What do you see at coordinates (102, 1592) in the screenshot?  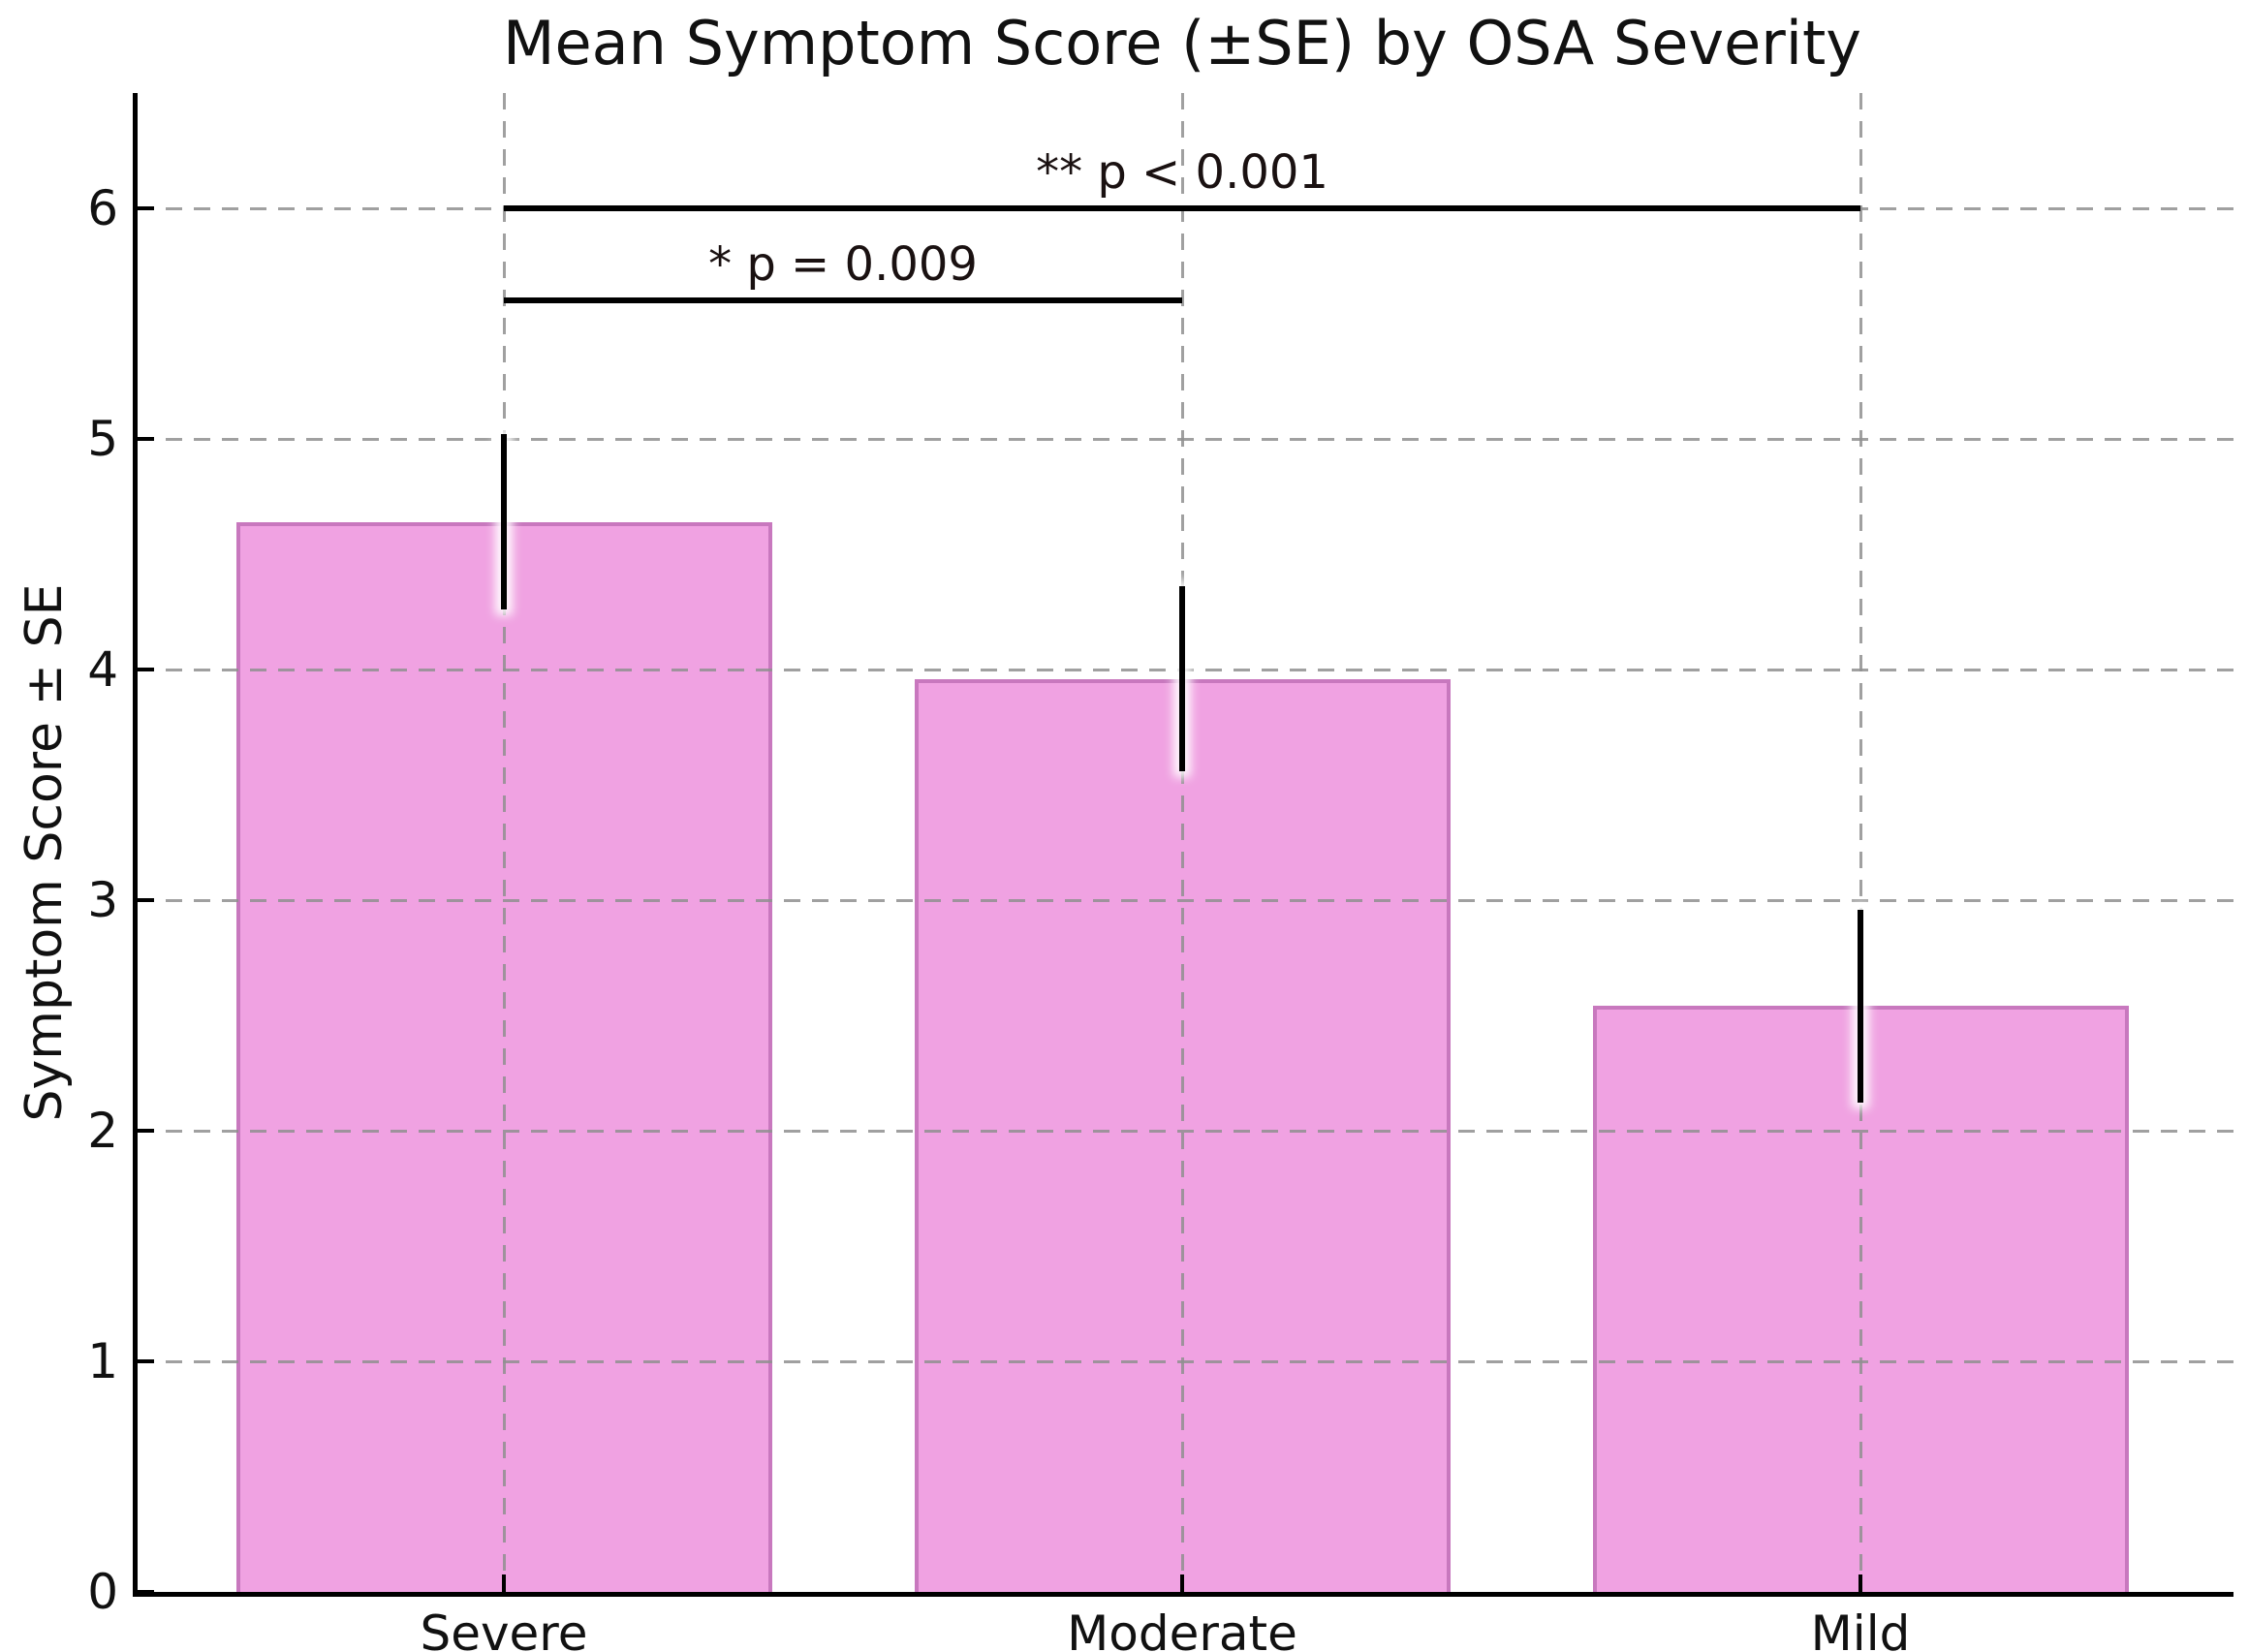 I see `y-tick-label-0: 0` at bounding box center [102, 1592].